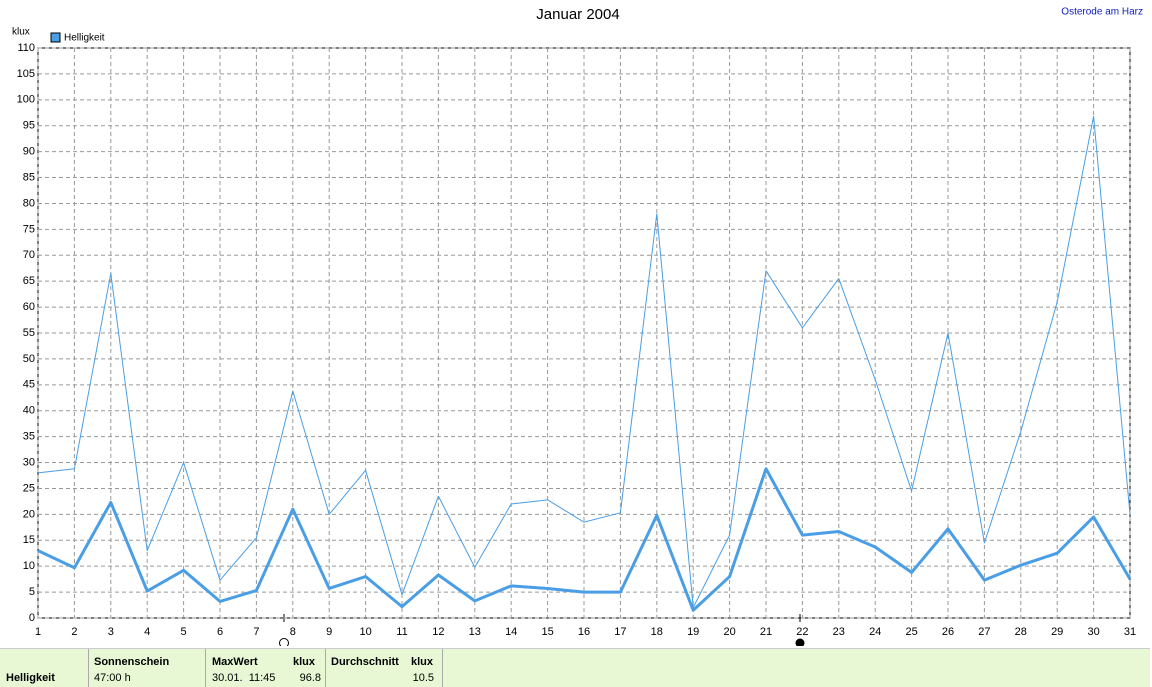 Image resolution: width=1152 pixels, height=687 pixels. What do you see at coordinates (693, 632) in the screenshot?
I see `x-tick-label: 19` at bounding box center [693, 632].